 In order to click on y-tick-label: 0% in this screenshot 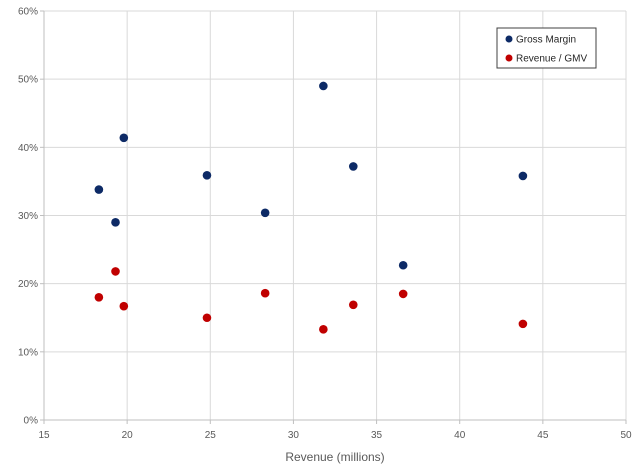, I will do `click(31, 421)`.